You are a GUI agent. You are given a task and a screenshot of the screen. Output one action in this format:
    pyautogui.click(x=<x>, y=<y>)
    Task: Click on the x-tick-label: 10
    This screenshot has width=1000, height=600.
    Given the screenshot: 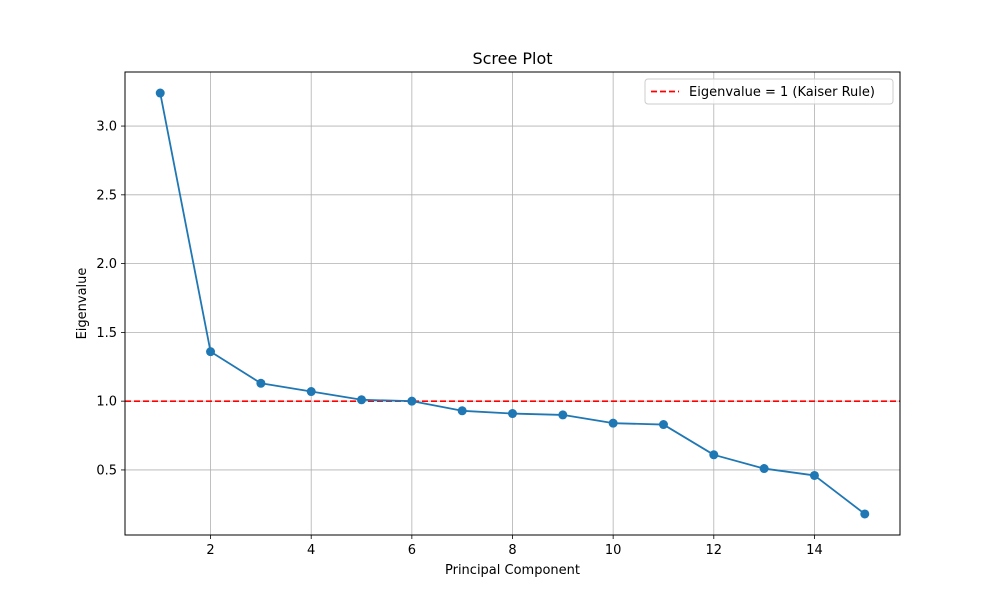 What is the action you would take?
    pyautogui.click(x=613, y=550)
    